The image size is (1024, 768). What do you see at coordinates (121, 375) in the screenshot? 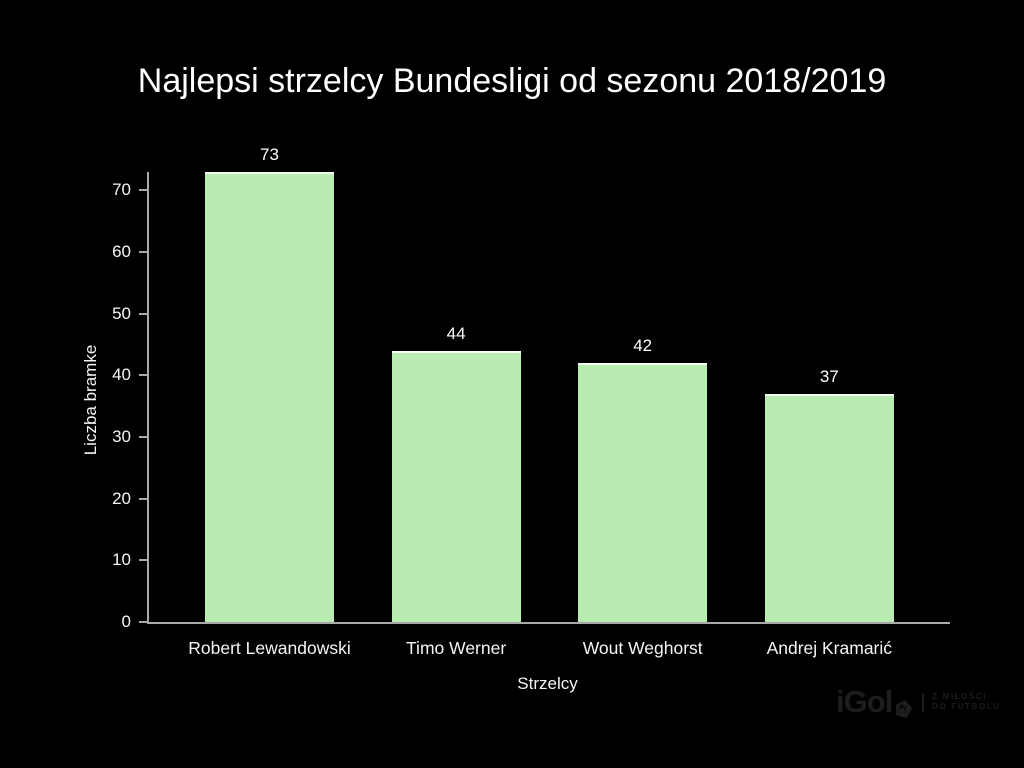
I see `y-tick-label-40: 40` at bounding box center [121, 375].